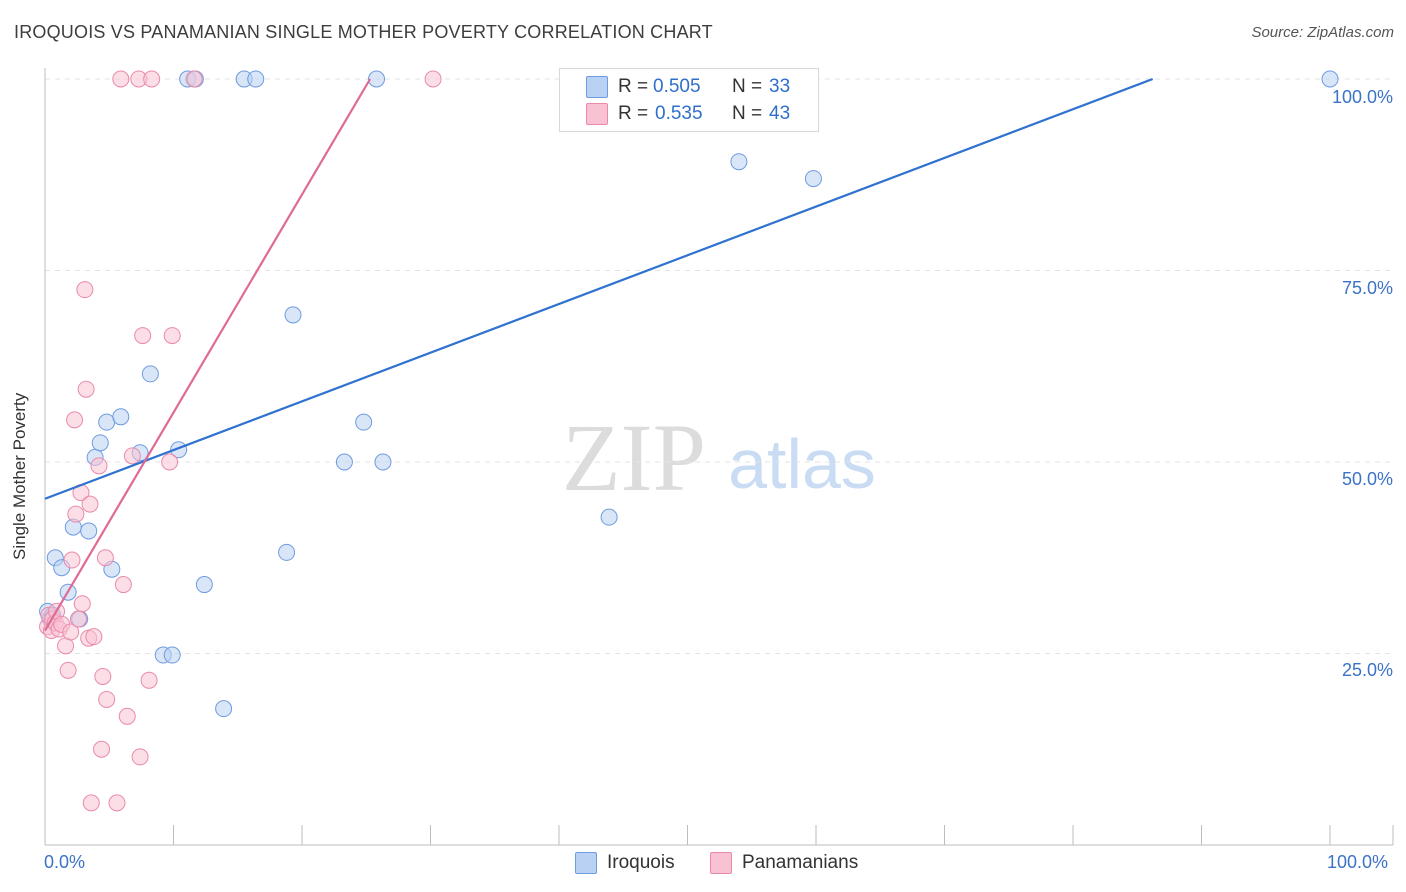 The image size is (1406, 892). I want to click on watermark: ZIP atlas, so click(719, 457).